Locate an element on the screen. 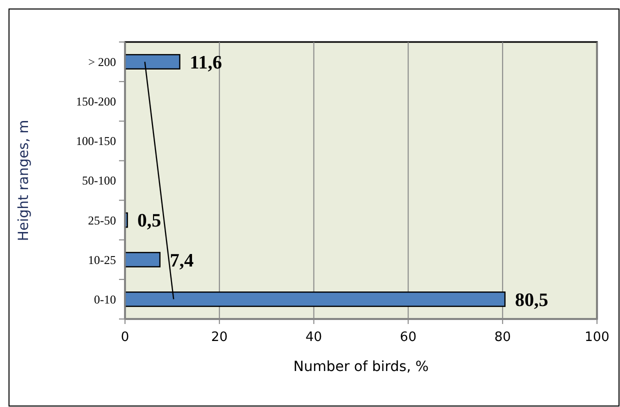 This screenshot has height=407, width=620. x-tick-label: 80 is located at coordinates (502, 337).